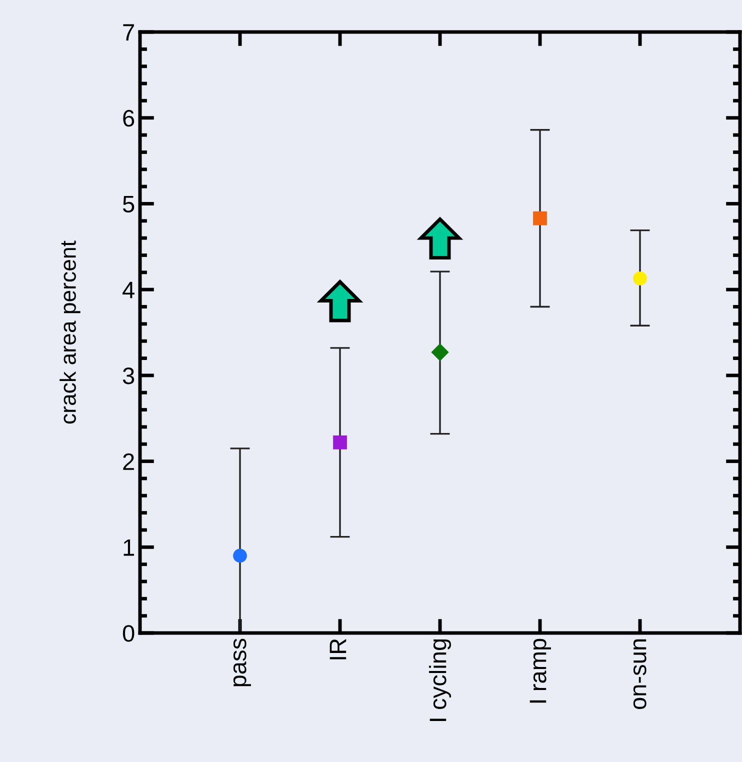 The image size is (742, 762). What do you see at coordinates (128, 118) in the screenshot?
I see `y-tick-label: 6` at bounding box center [128, 118].